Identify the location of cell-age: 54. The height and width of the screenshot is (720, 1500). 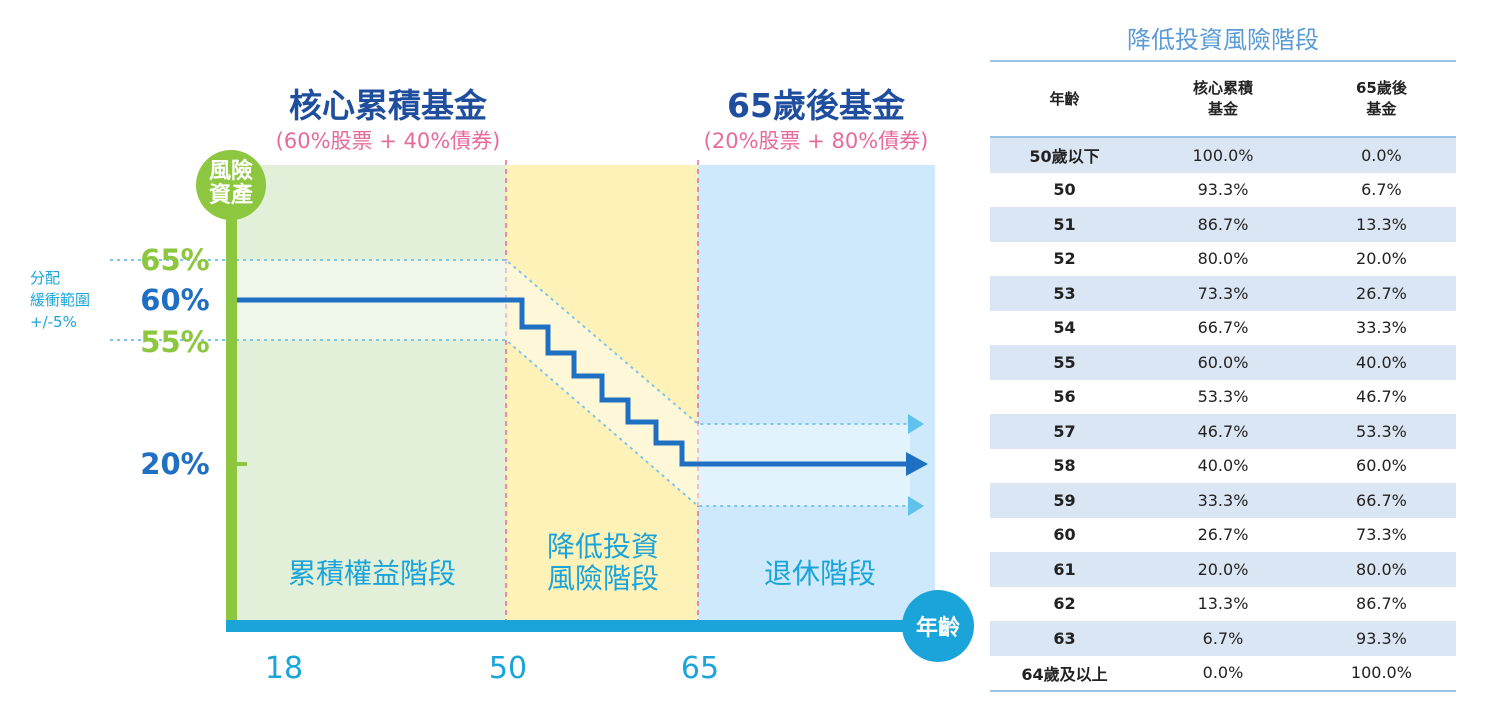
(1065, 327).